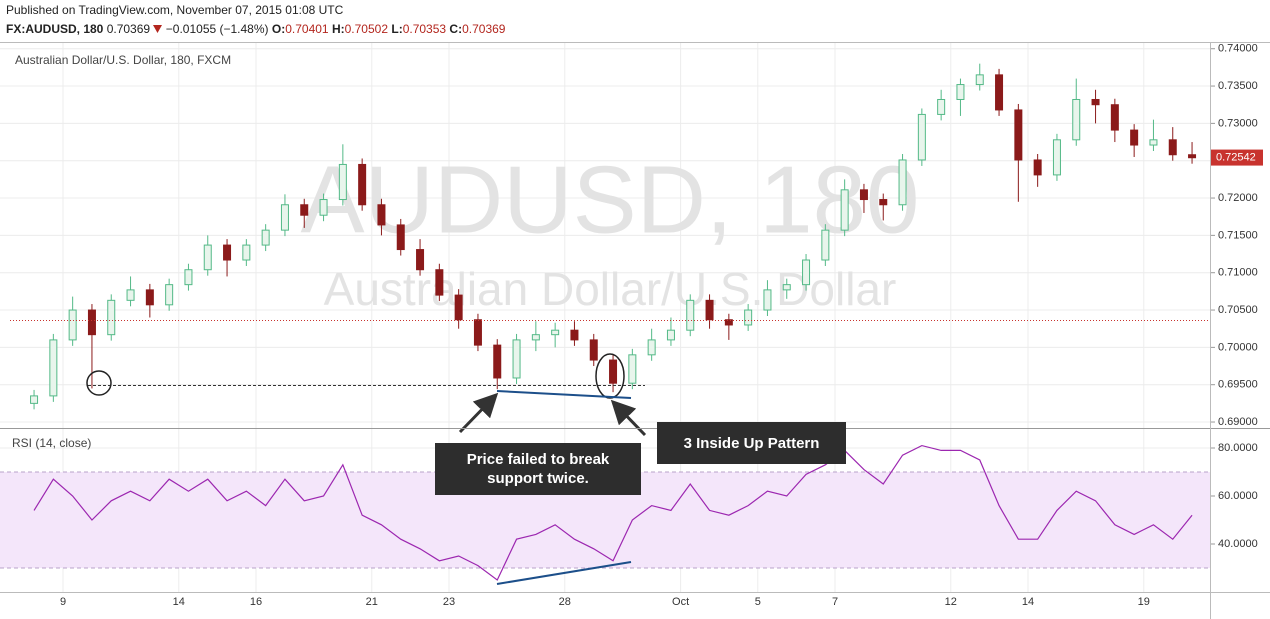  Describe the element at coordinates (1238, 544) in the screenshot. I see `y-tick-label: 40.0000` at that location.